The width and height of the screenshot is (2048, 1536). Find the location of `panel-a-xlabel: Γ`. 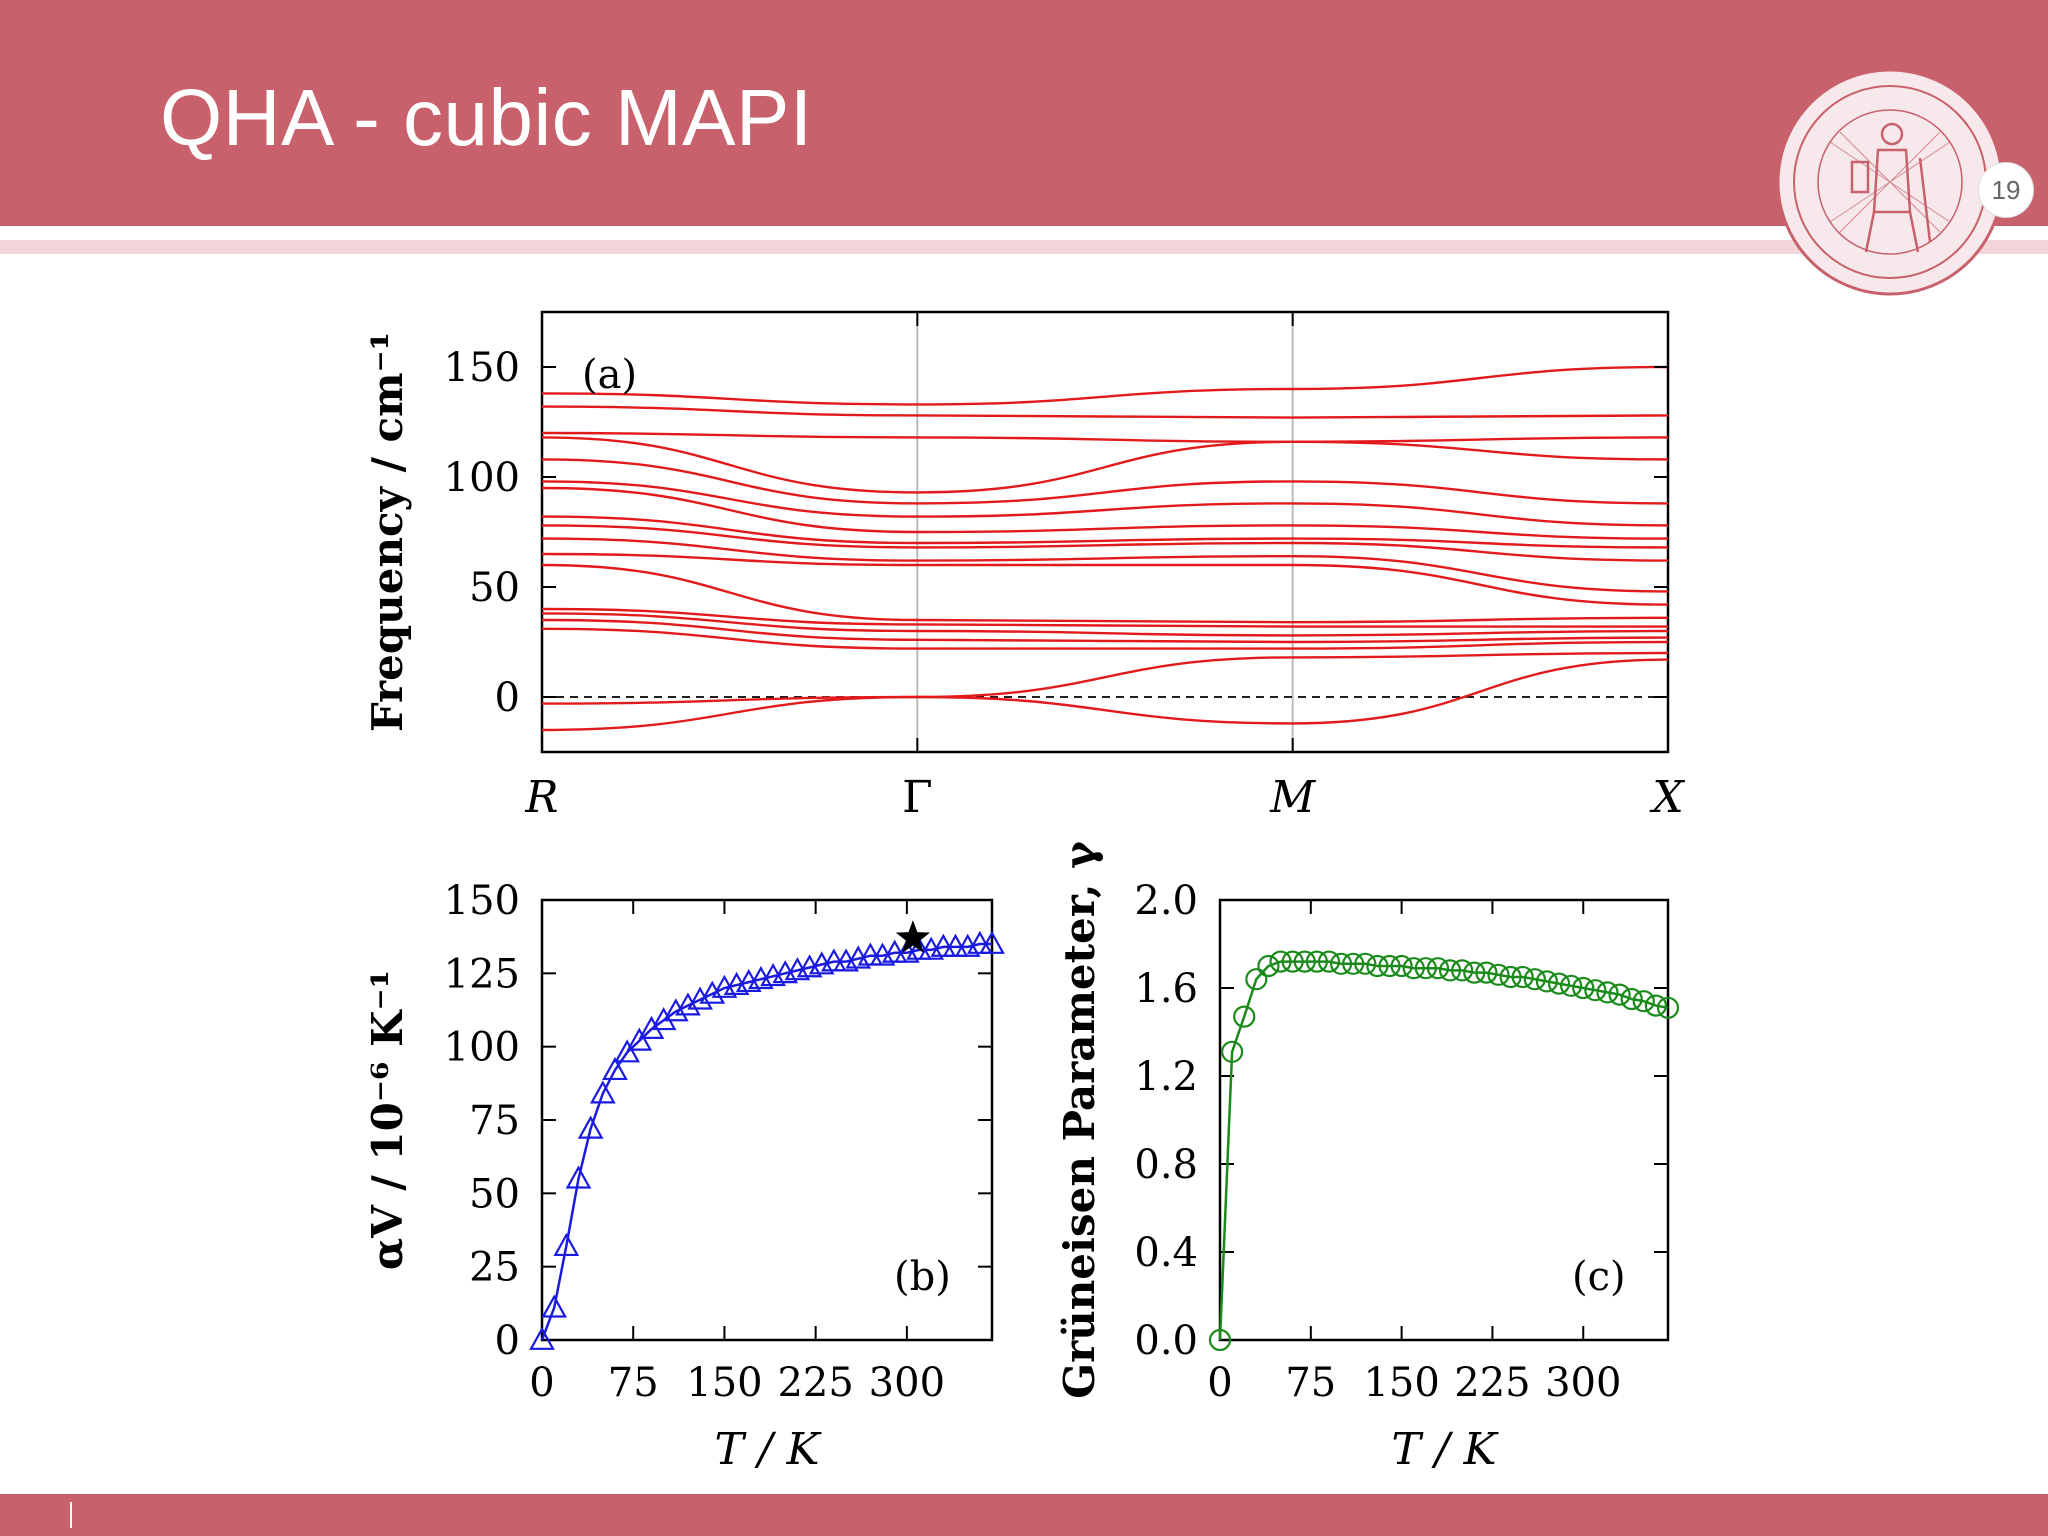

panel-a-xlabel: Γ is located at coordinates (917, 797).